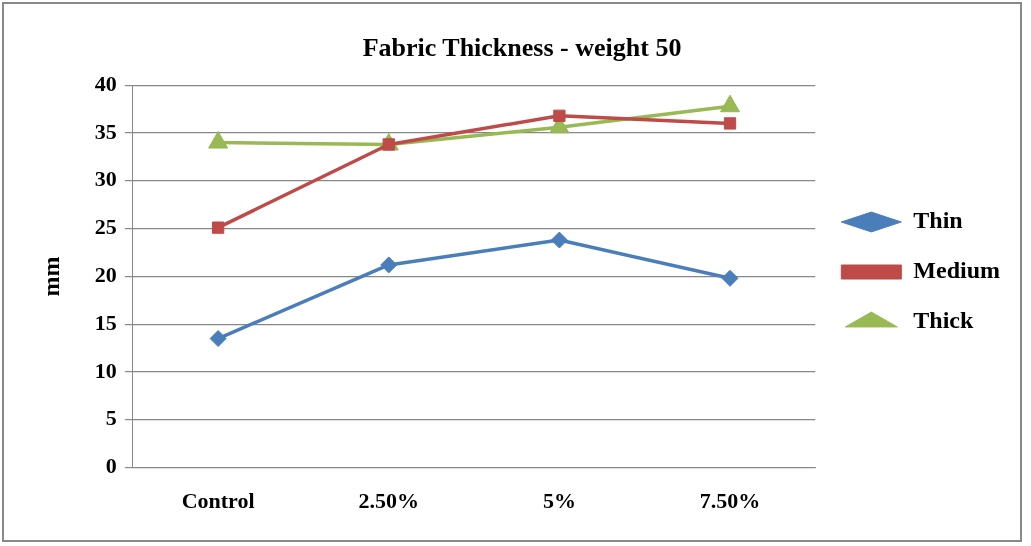 This screenshot has height=546, width=1031. What do you see at coordinates (105, 322) in the screenshot?
I see `y-tick-label: 15` at bounding box center [105, 322].